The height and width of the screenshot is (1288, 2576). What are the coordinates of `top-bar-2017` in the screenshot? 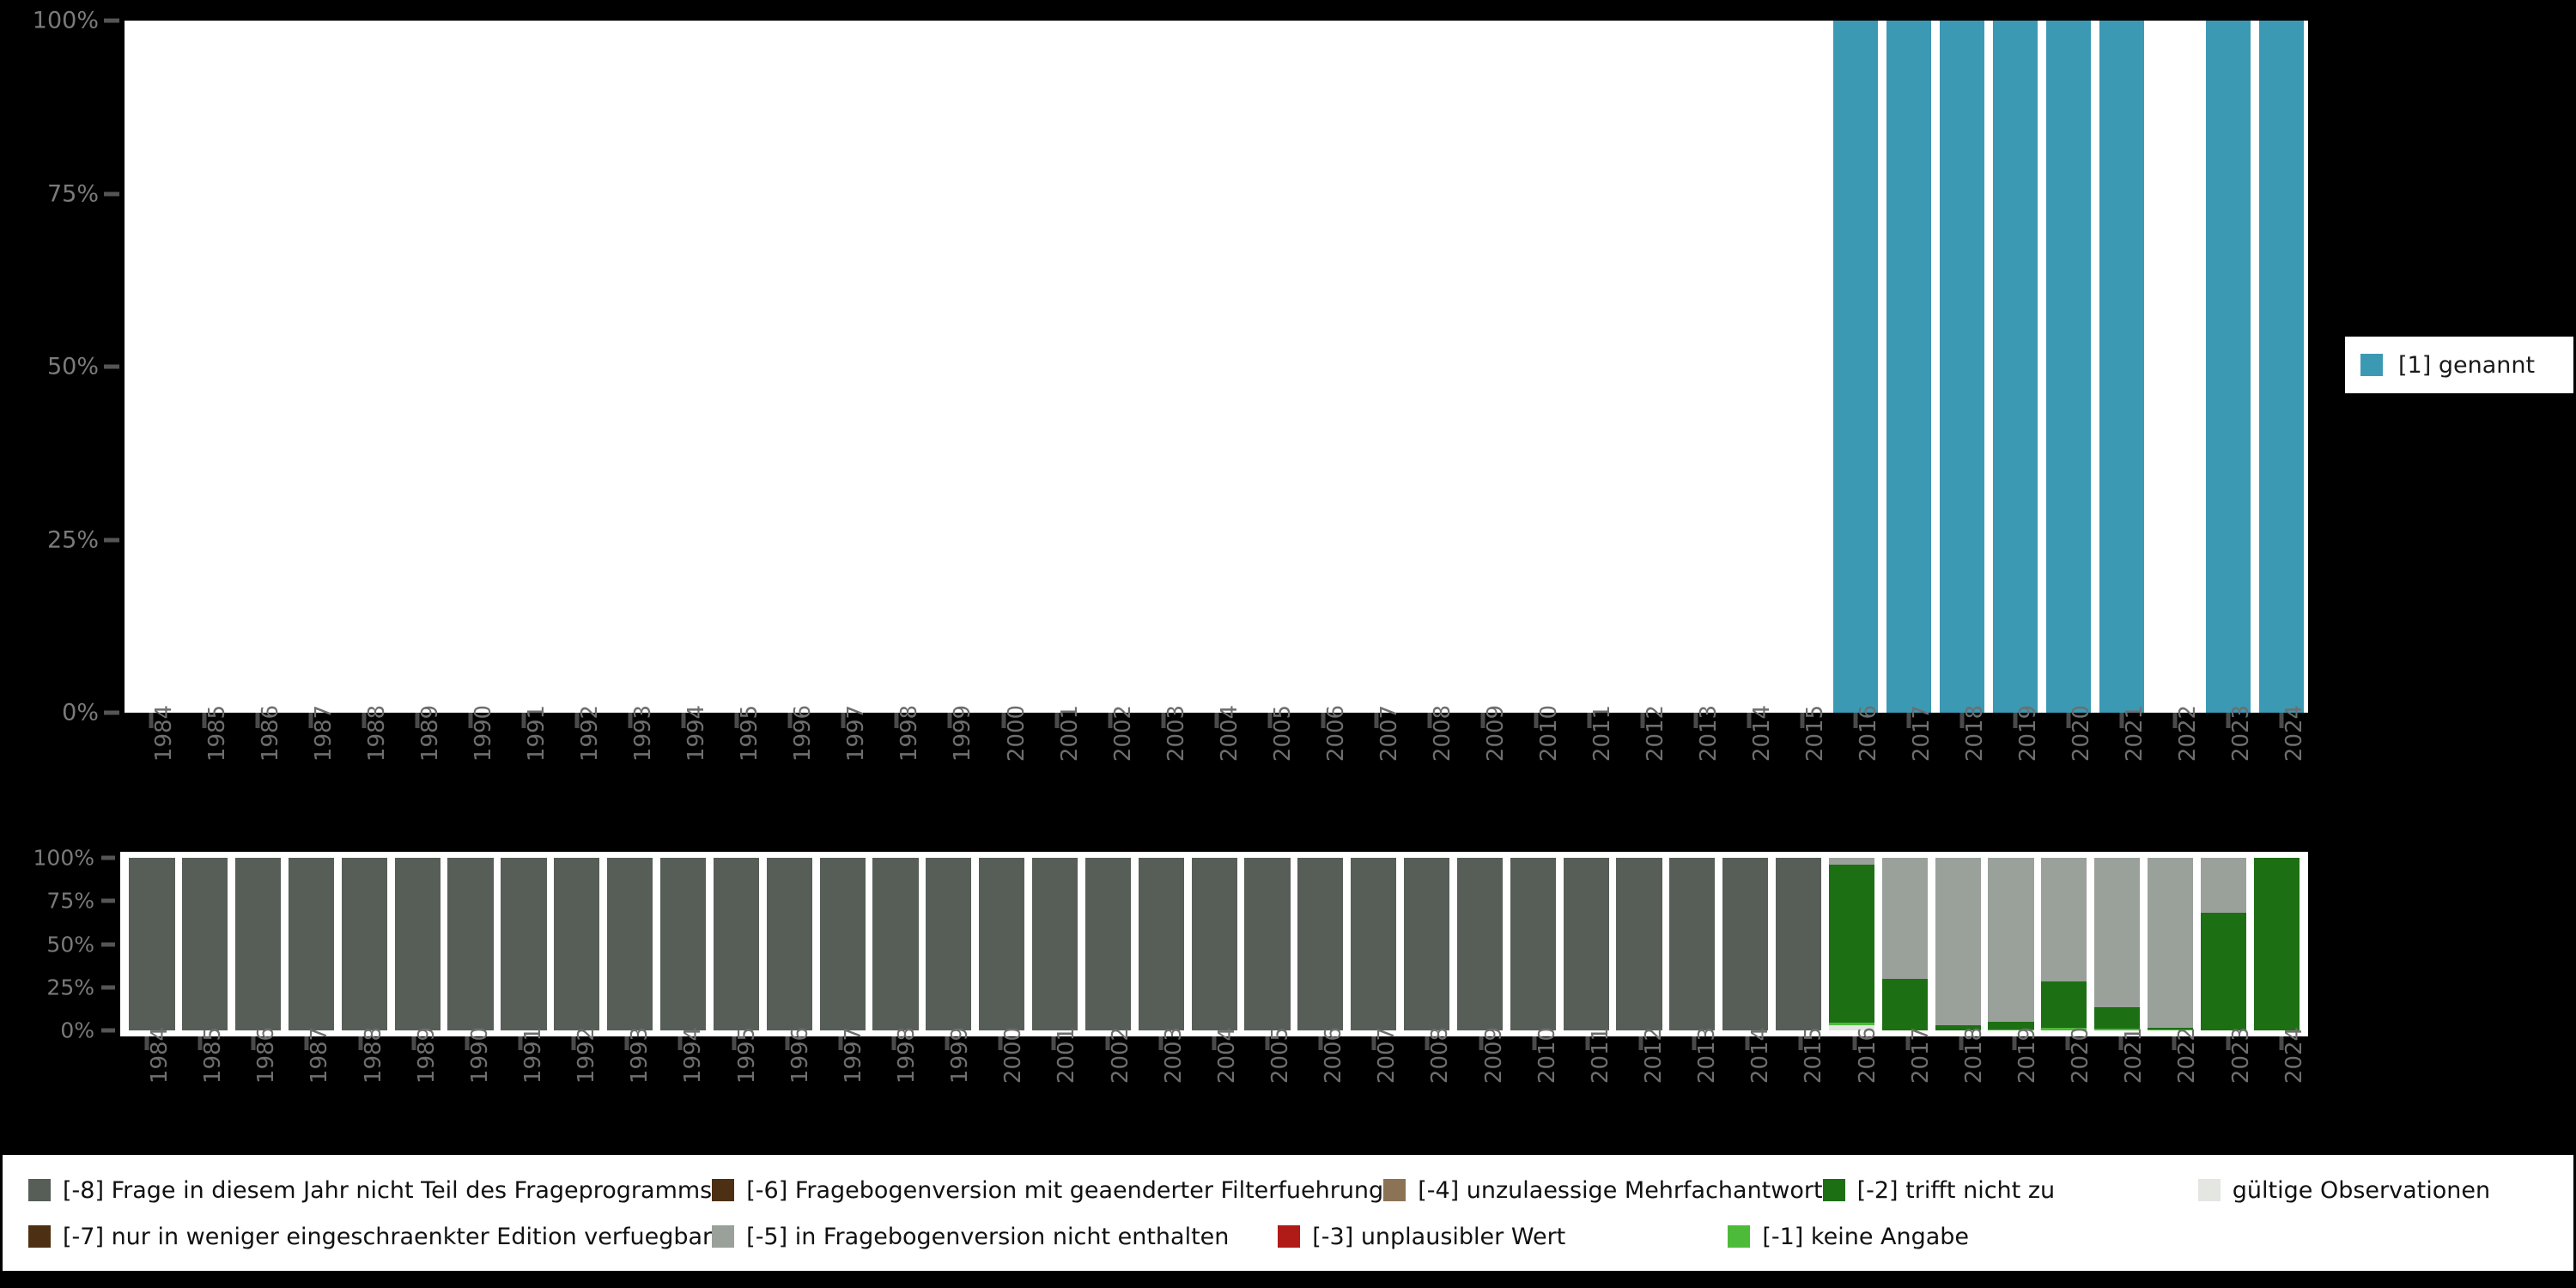 It's located at (1909, 367).